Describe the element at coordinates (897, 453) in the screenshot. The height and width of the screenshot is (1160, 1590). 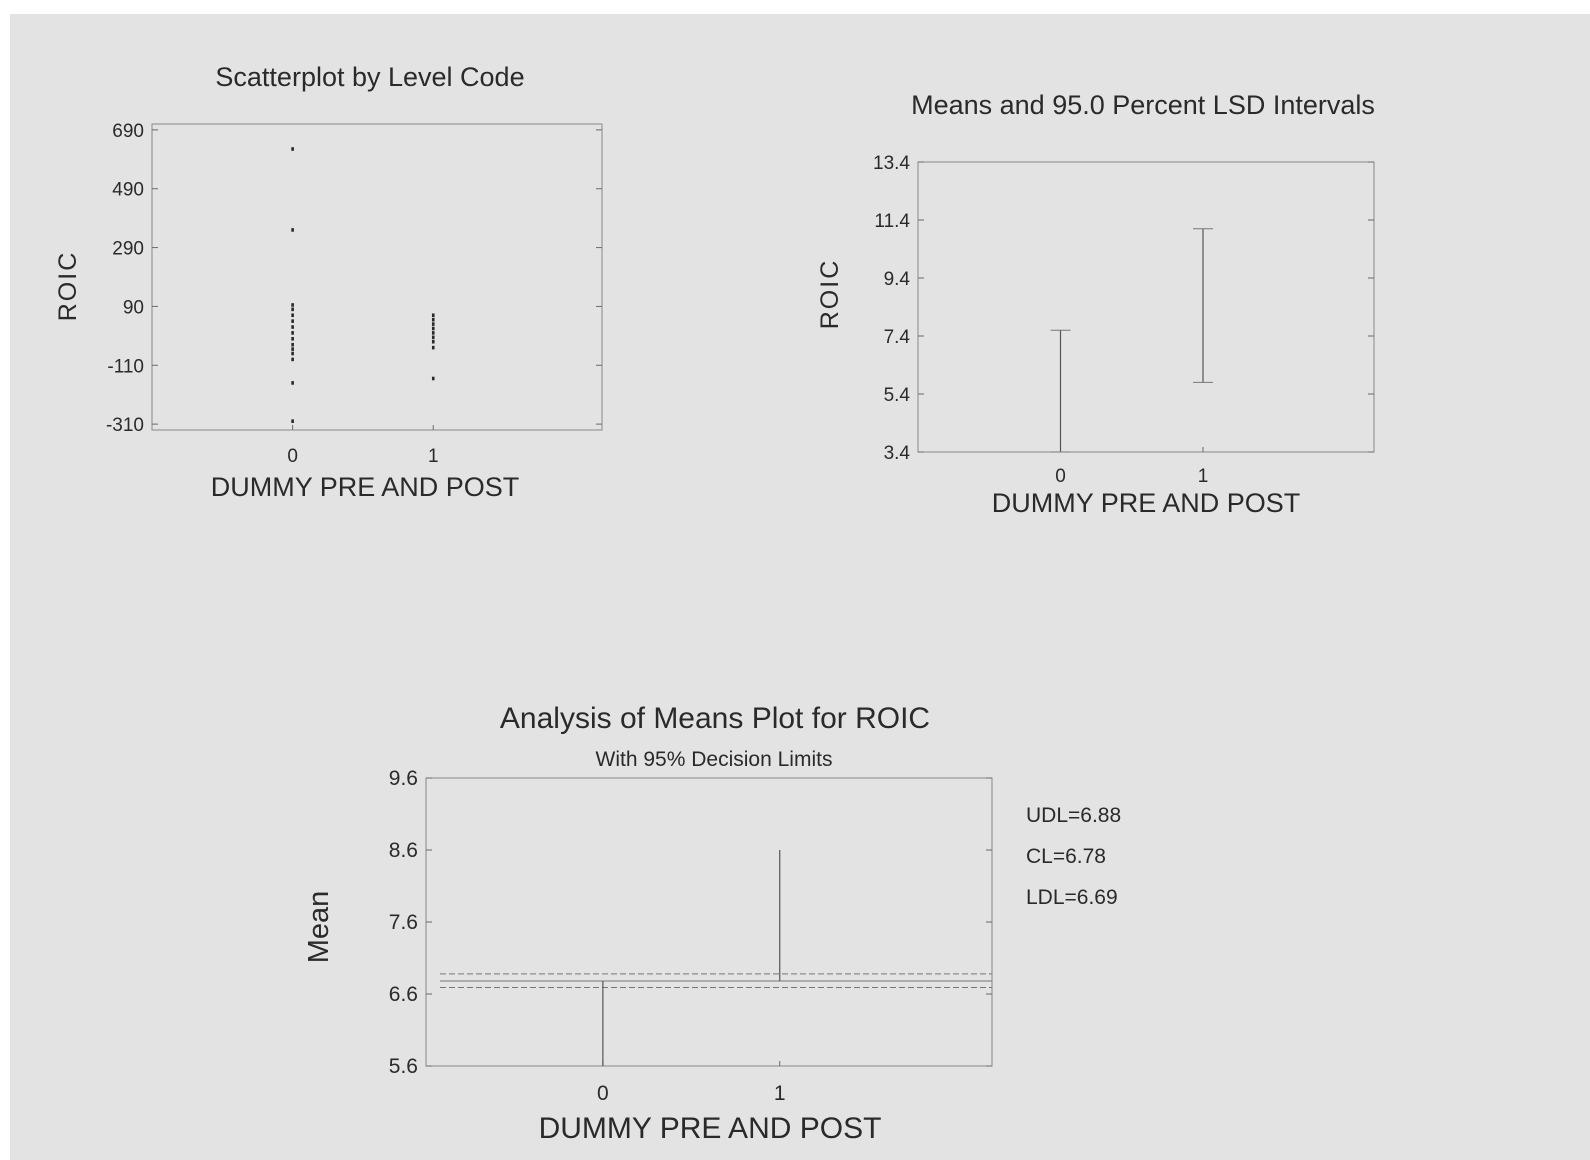
I see `y-tick-label: 3.4` at that location.